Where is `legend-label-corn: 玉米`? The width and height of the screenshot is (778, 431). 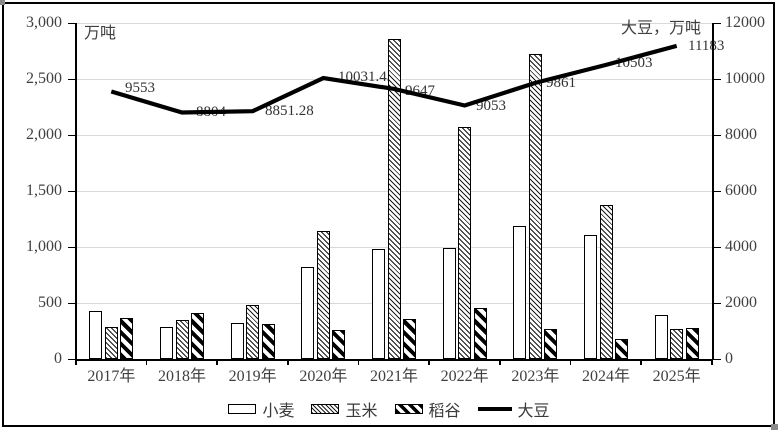 legend-label-corn: 玉米 is located at coordinates (361, 411).